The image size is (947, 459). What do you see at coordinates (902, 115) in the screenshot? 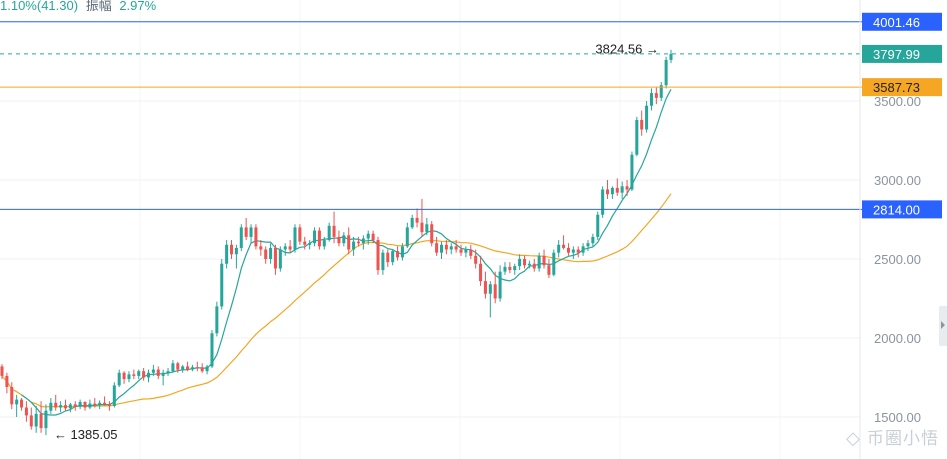
I see `price-tags: 4001.46 3797.99 3587.73 2814.00` at bounding box center [902, 115].